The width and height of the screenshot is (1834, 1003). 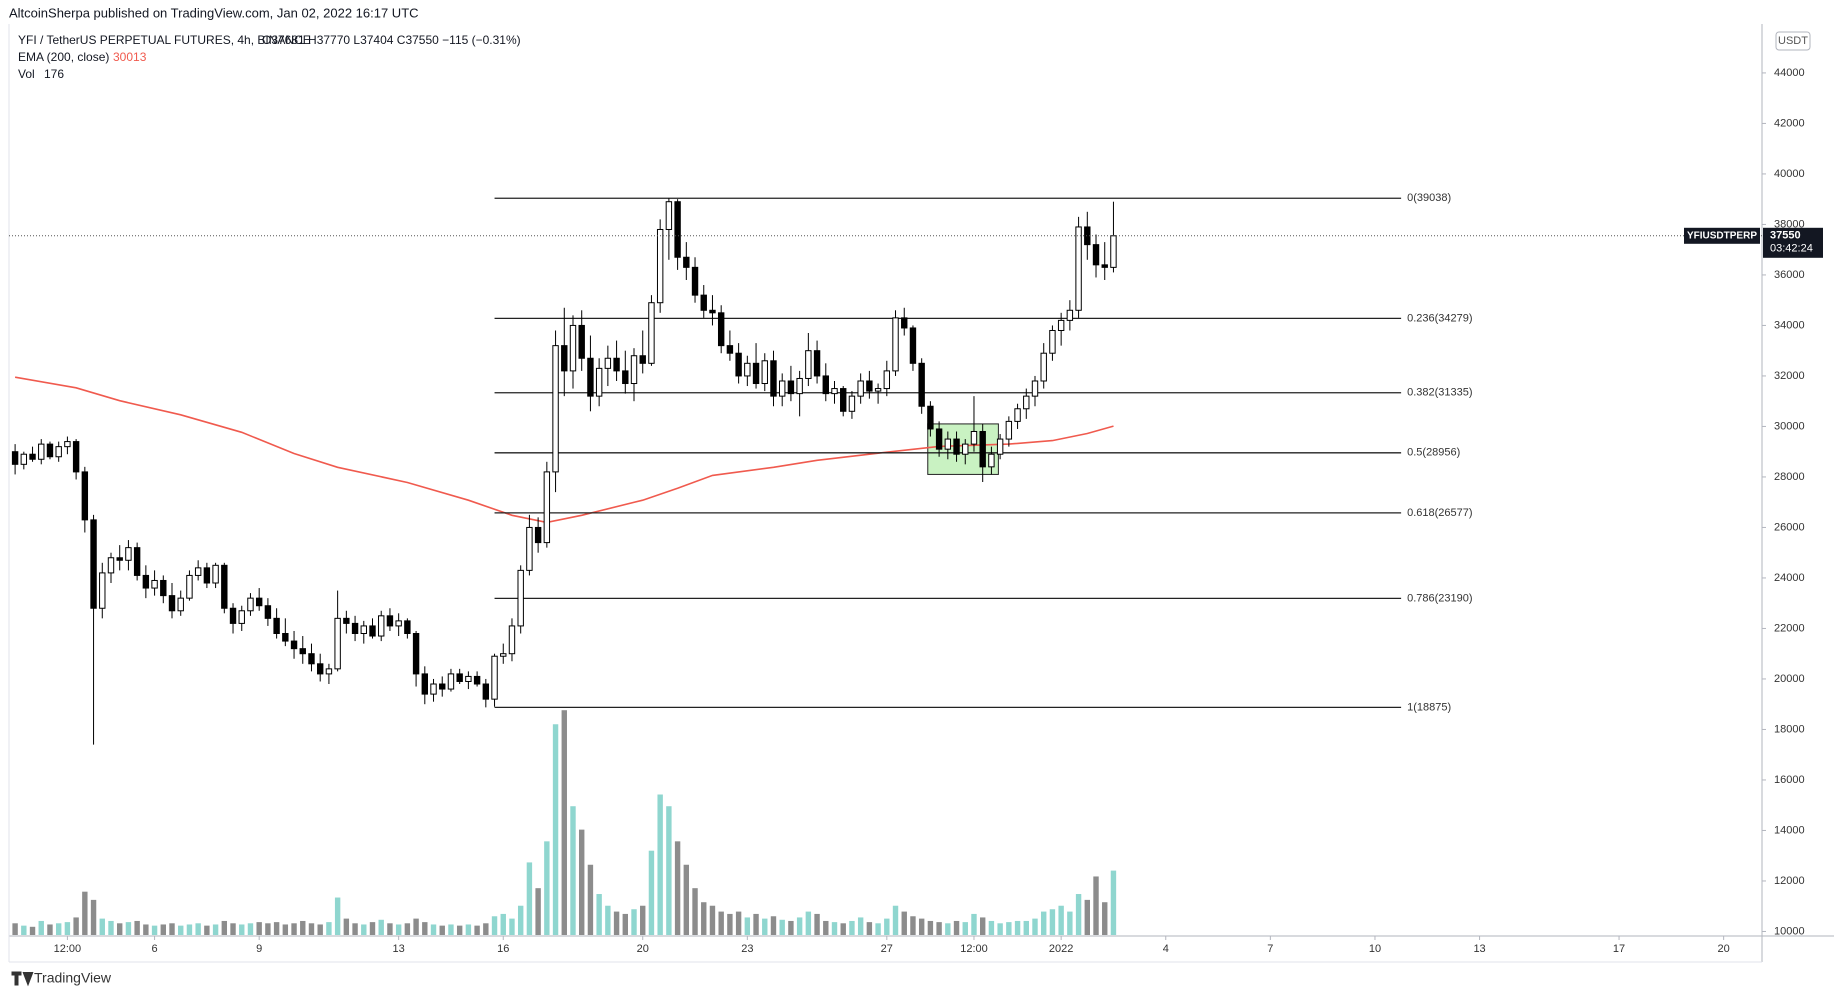 I want to click on y-tick-label: 32000, so click(x=1789, y=376).